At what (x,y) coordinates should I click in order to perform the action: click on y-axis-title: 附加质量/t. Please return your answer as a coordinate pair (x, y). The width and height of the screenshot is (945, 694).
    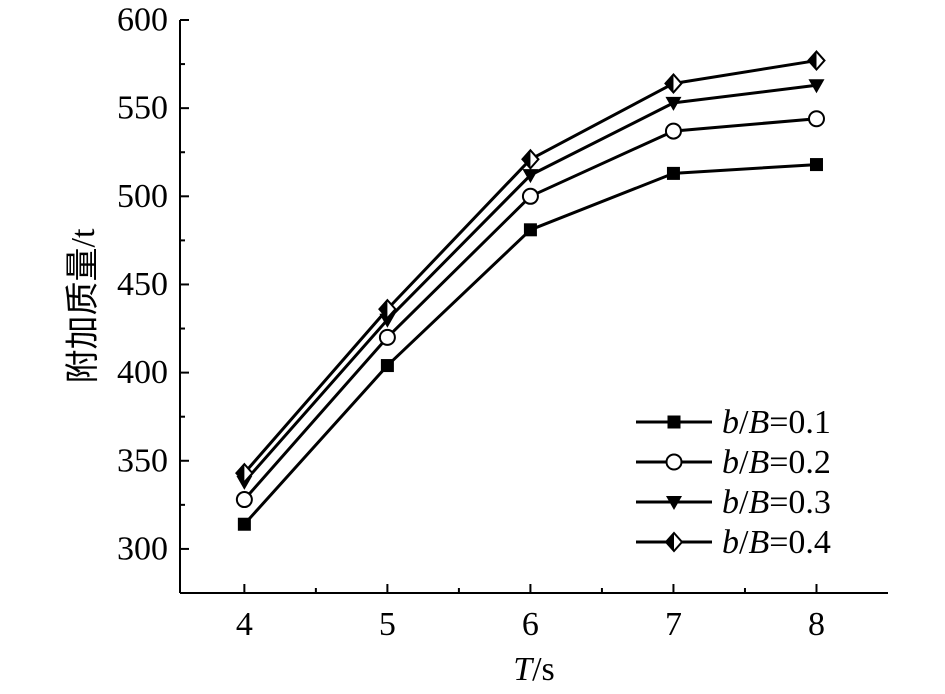
    Looking at the image, I should click on (83, 305).